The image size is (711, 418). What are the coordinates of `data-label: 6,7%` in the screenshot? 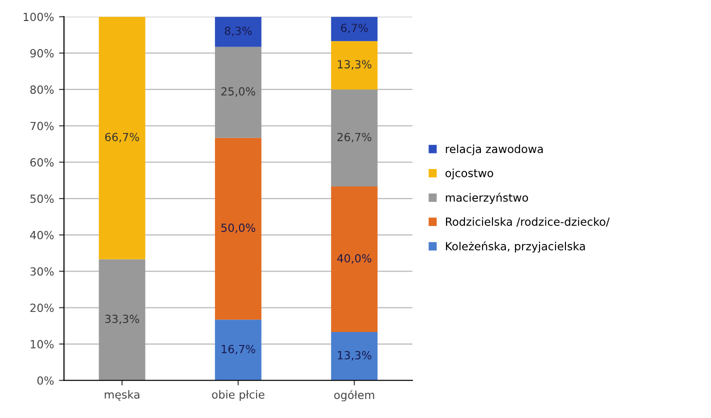 It's located at (354, 29).